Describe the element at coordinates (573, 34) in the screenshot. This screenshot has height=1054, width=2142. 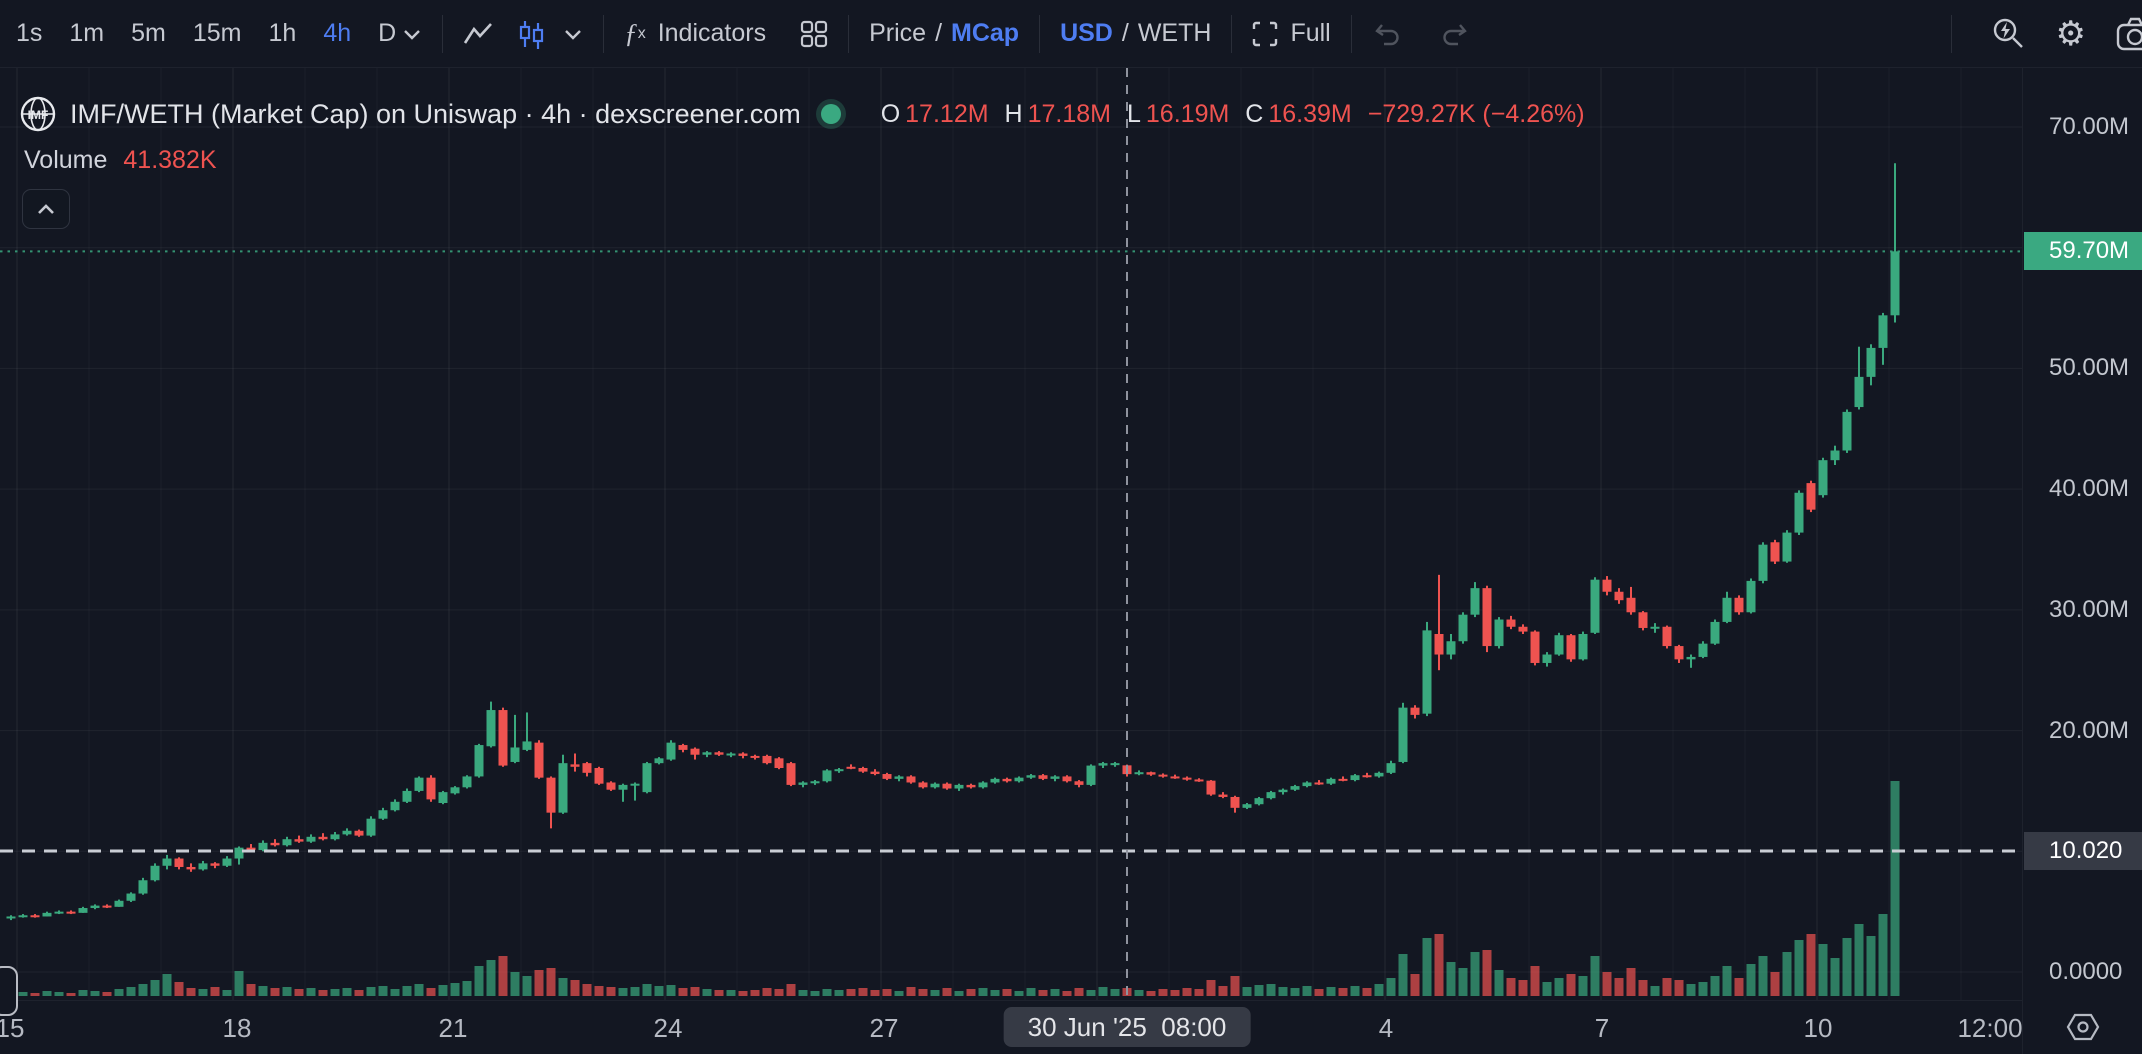
I see `chart-style-dropdown-chevron-icon` at that location.